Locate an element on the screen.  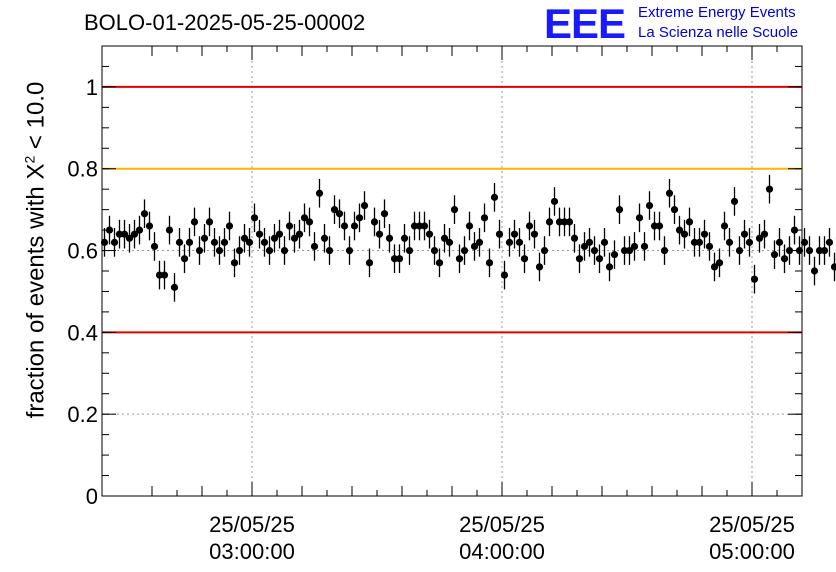
y-axis-label-prefix: fraction of events with X is located at coordinates (36, 291).